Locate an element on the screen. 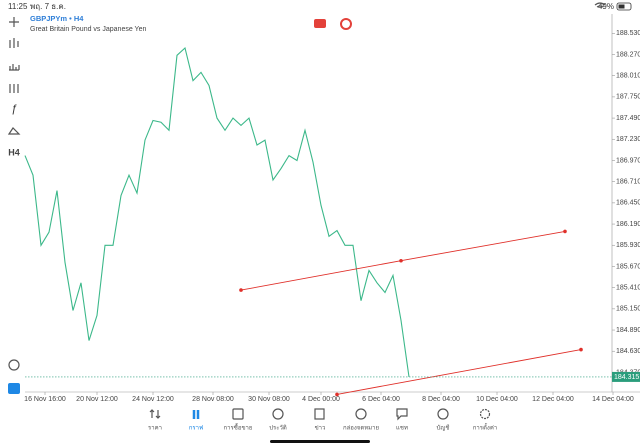  y-tick-label: 187.750 is located at coordinates (628, 97).